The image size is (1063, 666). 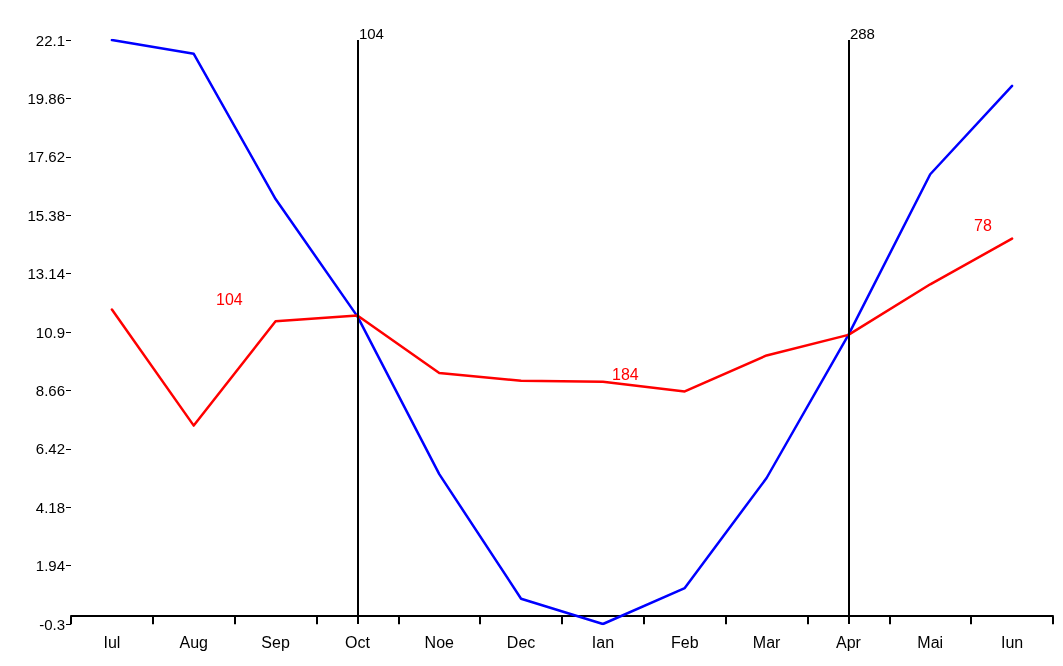 What do you see at coordinates (50, 449) in the screenshot?
I see `y-tick-label: 6.42` at bounding box center [50, 449].